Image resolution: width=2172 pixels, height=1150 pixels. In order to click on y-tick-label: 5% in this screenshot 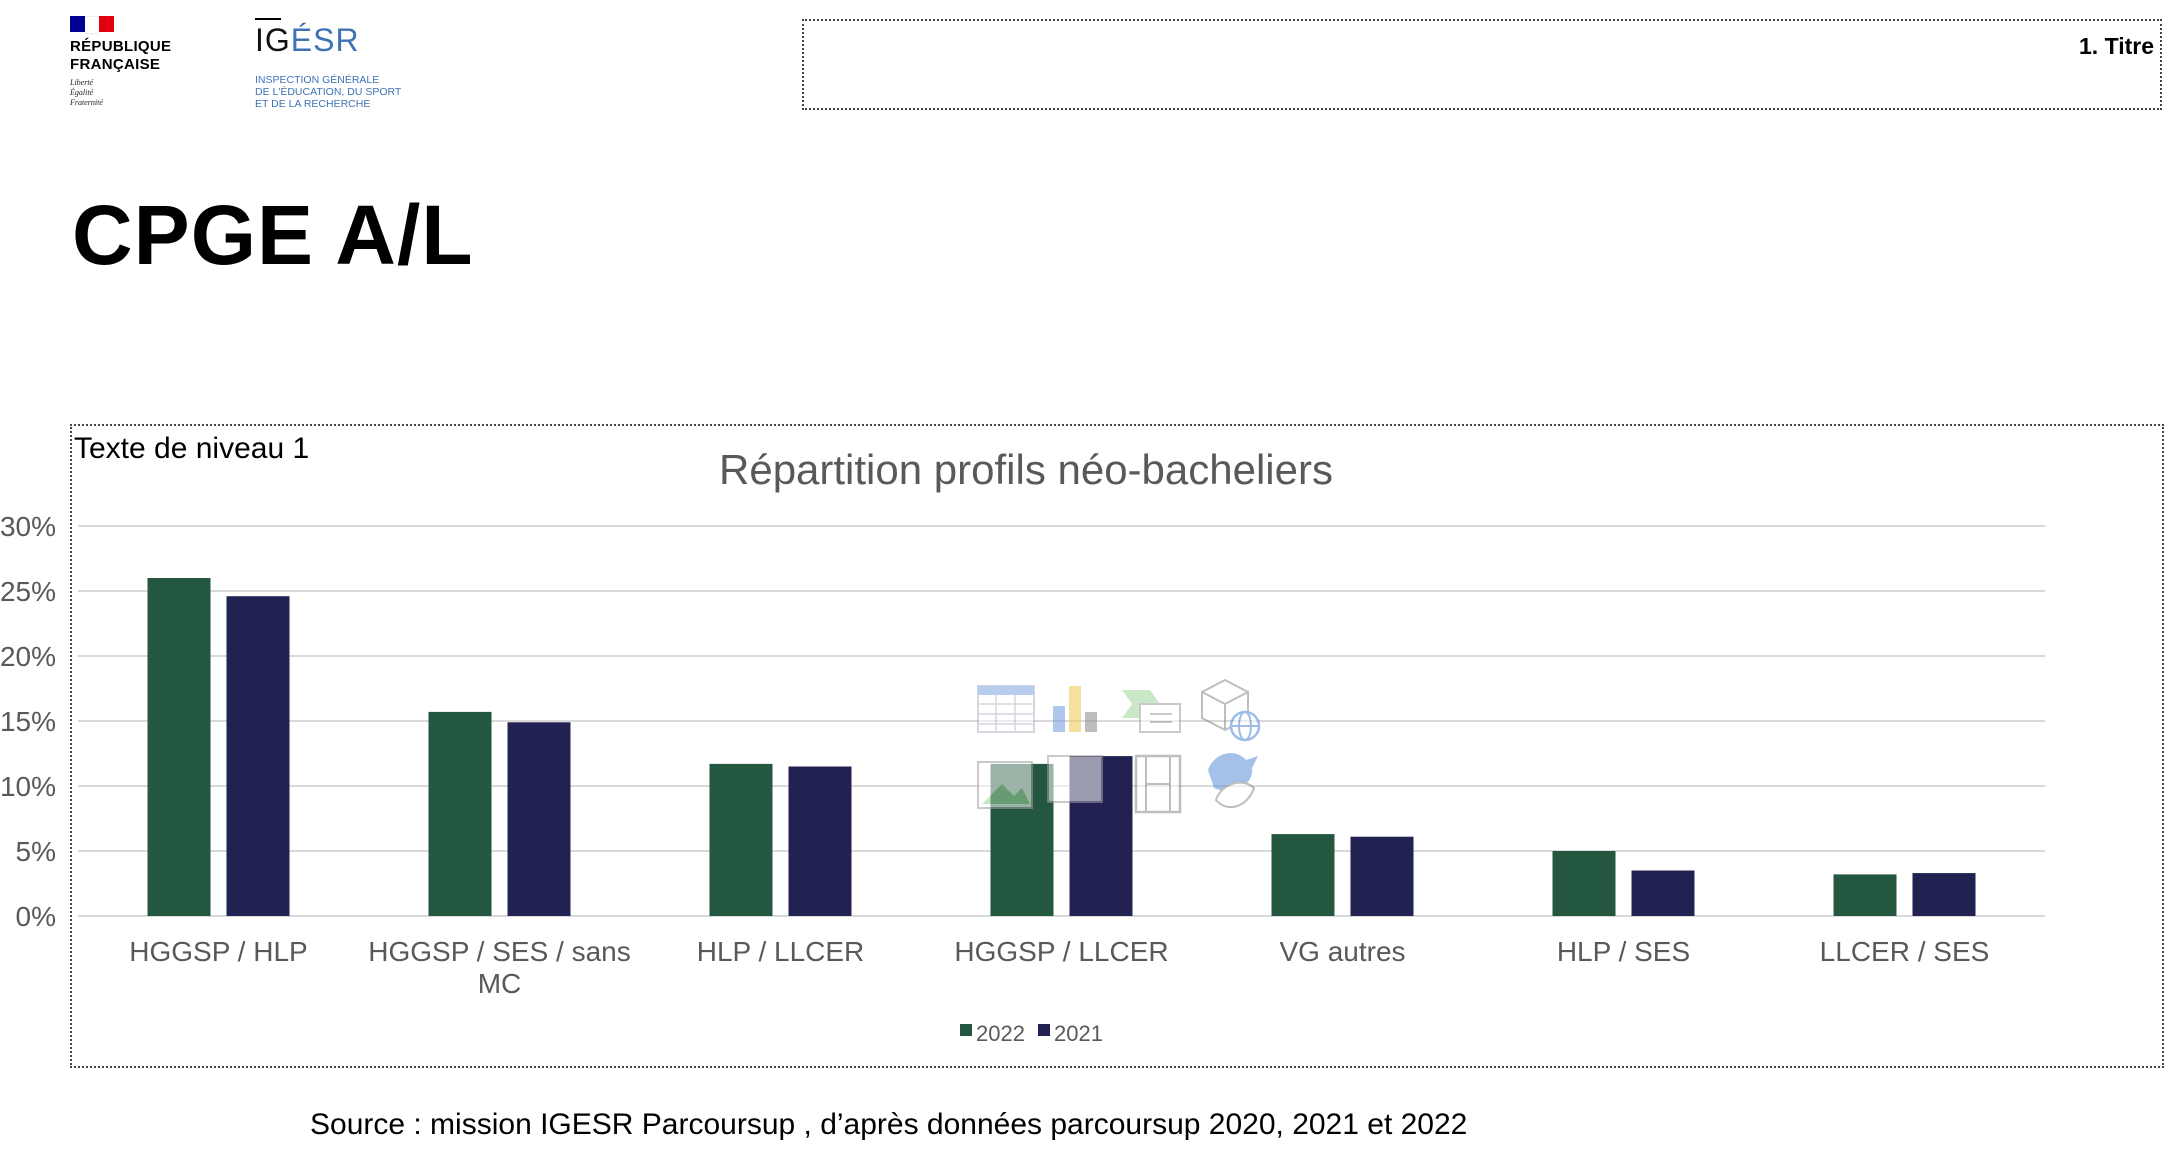, I will do `click(36, 851)`.